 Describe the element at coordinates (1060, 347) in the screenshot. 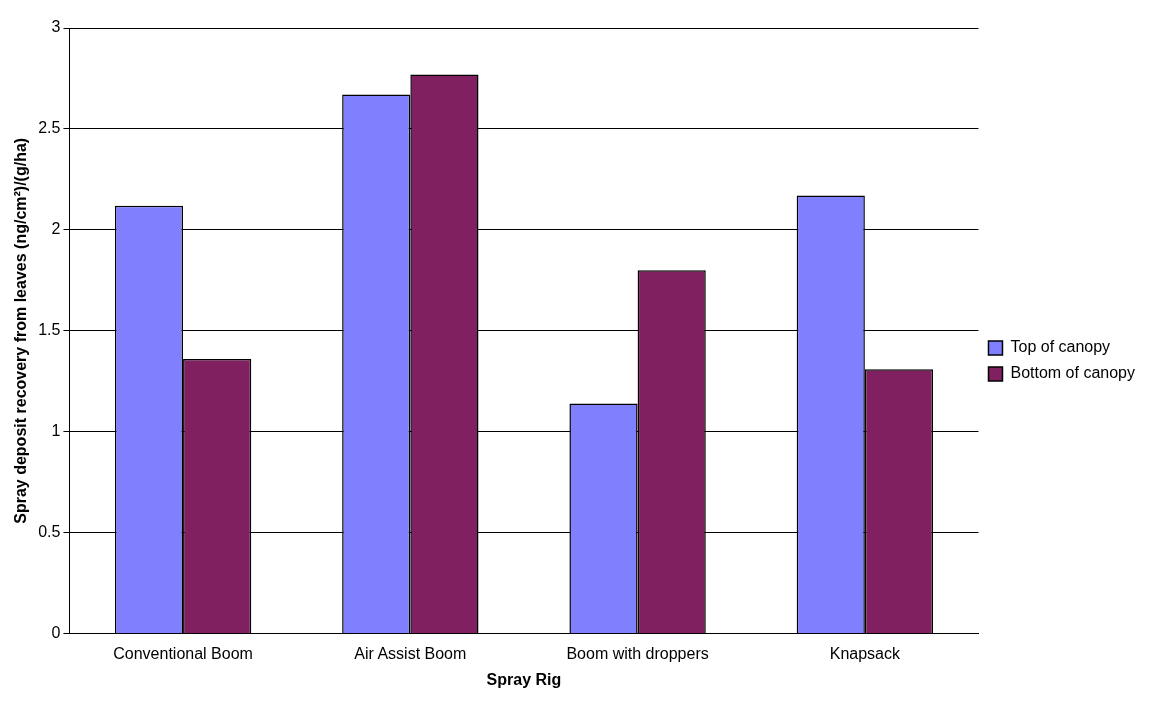

I see `legend-label: Top of canopy` at that location.